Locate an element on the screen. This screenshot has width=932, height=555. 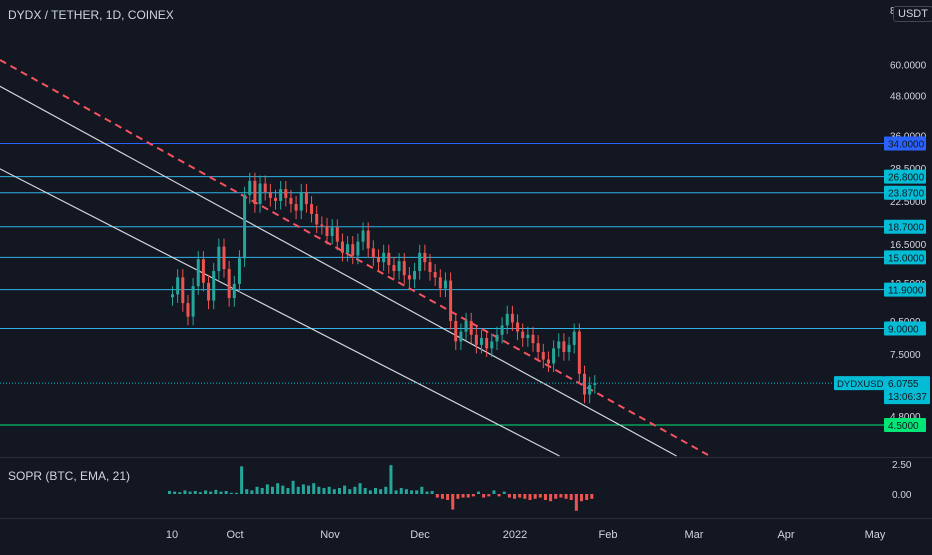
symbol-tag is located at coordinates (859, 383).